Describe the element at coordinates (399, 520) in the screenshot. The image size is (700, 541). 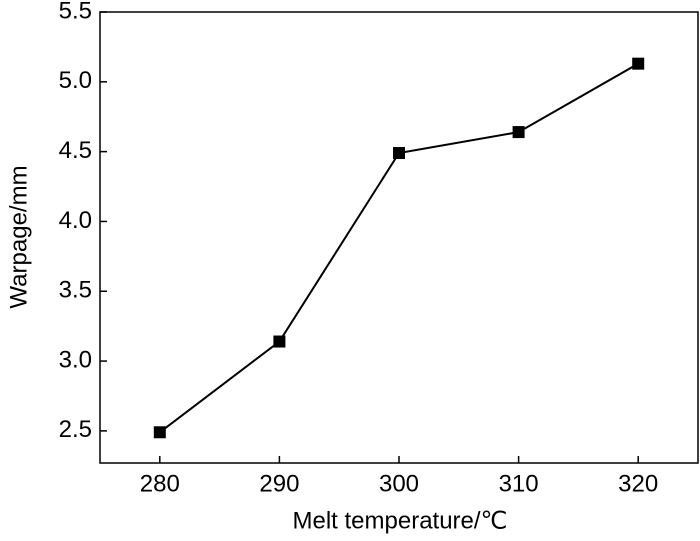
I see `x-axis-label: Melt temperature/℃` at that location.